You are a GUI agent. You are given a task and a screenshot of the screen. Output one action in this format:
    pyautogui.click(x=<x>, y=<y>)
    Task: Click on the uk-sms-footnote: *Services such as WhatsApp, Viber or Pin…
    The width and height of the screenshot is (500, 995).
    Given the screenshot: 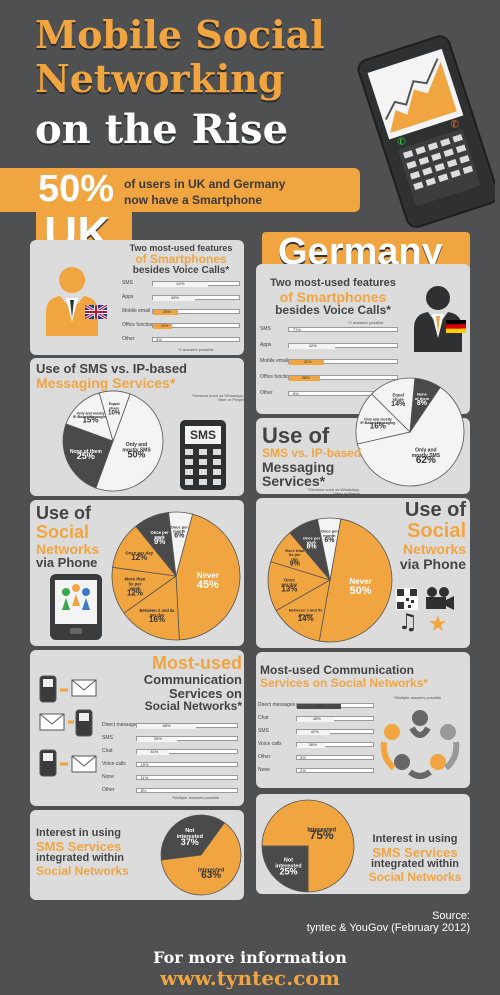 What is the action you would take?
    pyautogui.click(x=212, y=398)
    